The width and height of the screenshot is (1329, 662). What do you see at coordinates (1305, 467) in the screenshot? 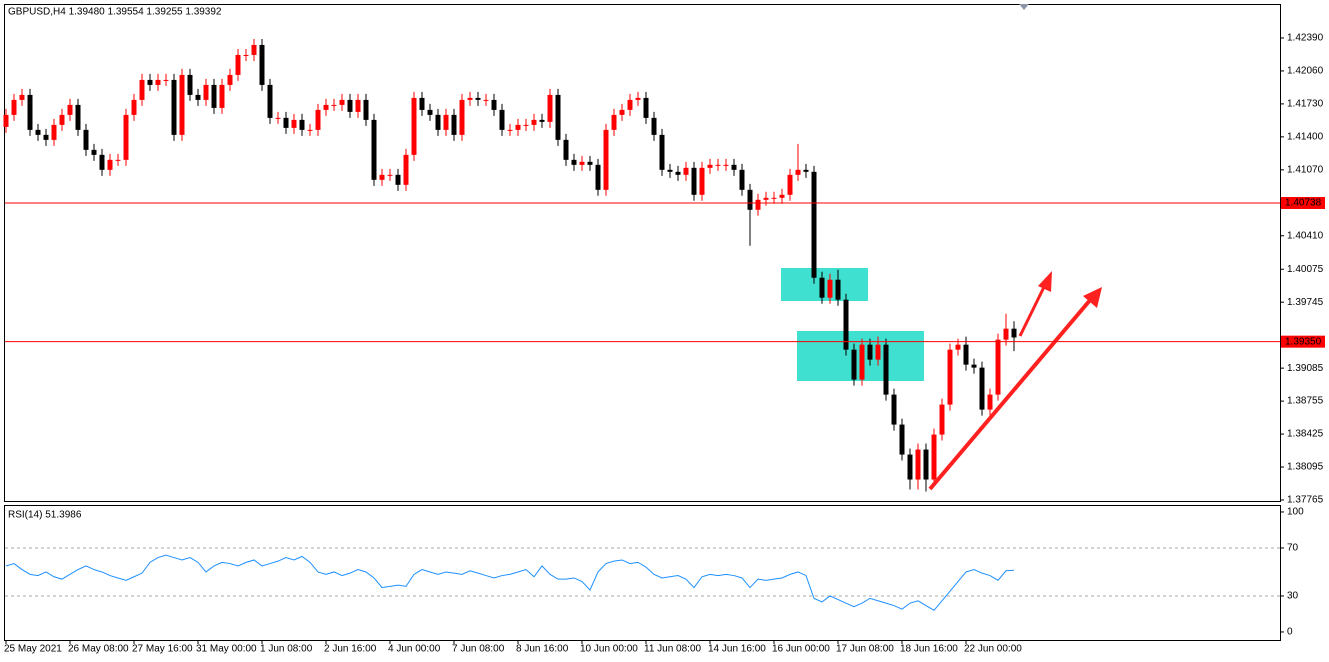
I see `y-tick-label: 1.38095` at bounding box center [1305, 467].